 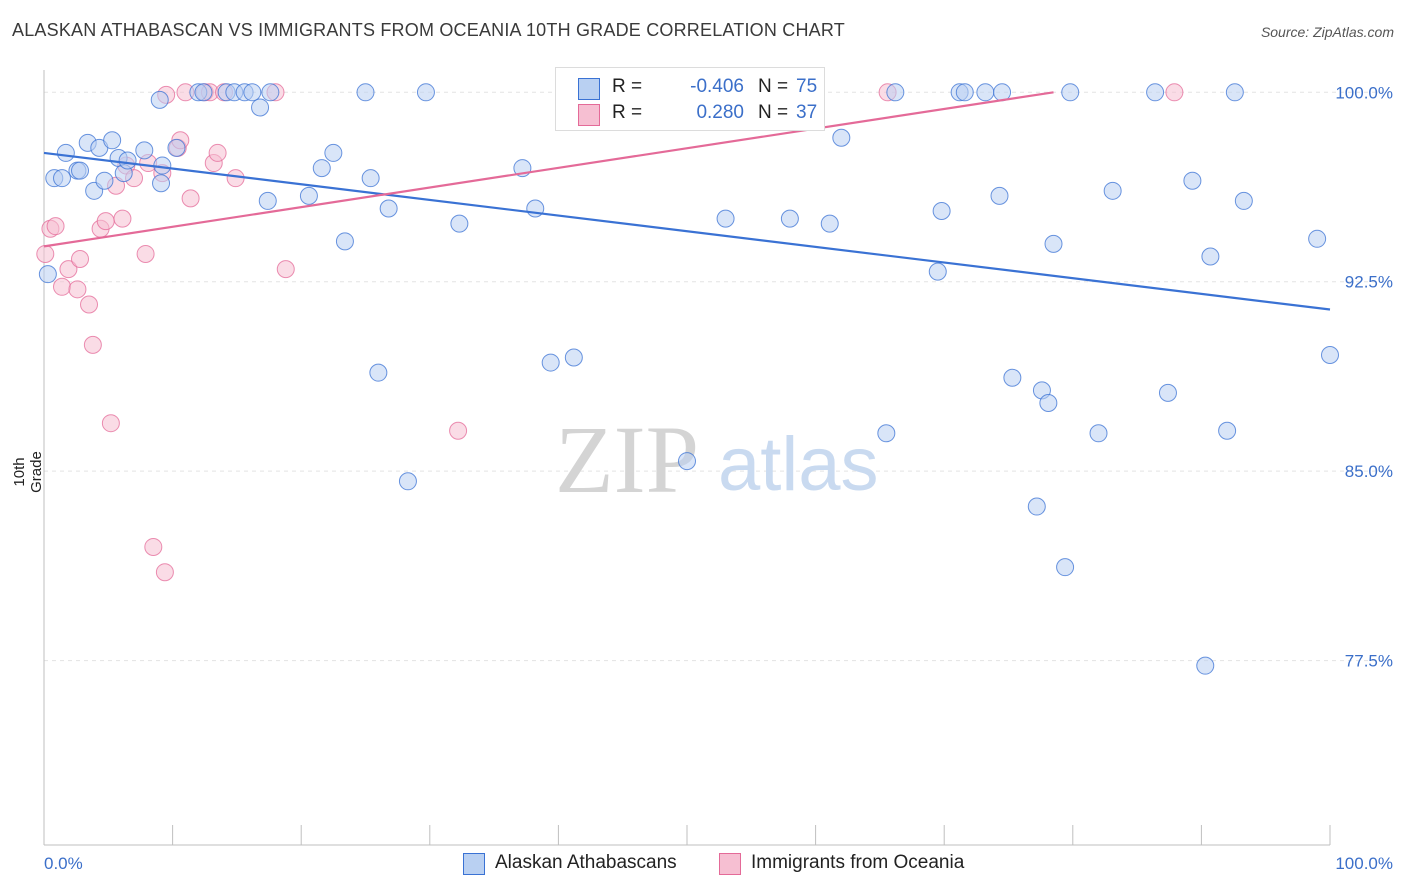 What do you see at coordinates (1364, 92) in the screenshot?
I see `y-tick-label: 100.0%` at bounding box center [1364, 92].